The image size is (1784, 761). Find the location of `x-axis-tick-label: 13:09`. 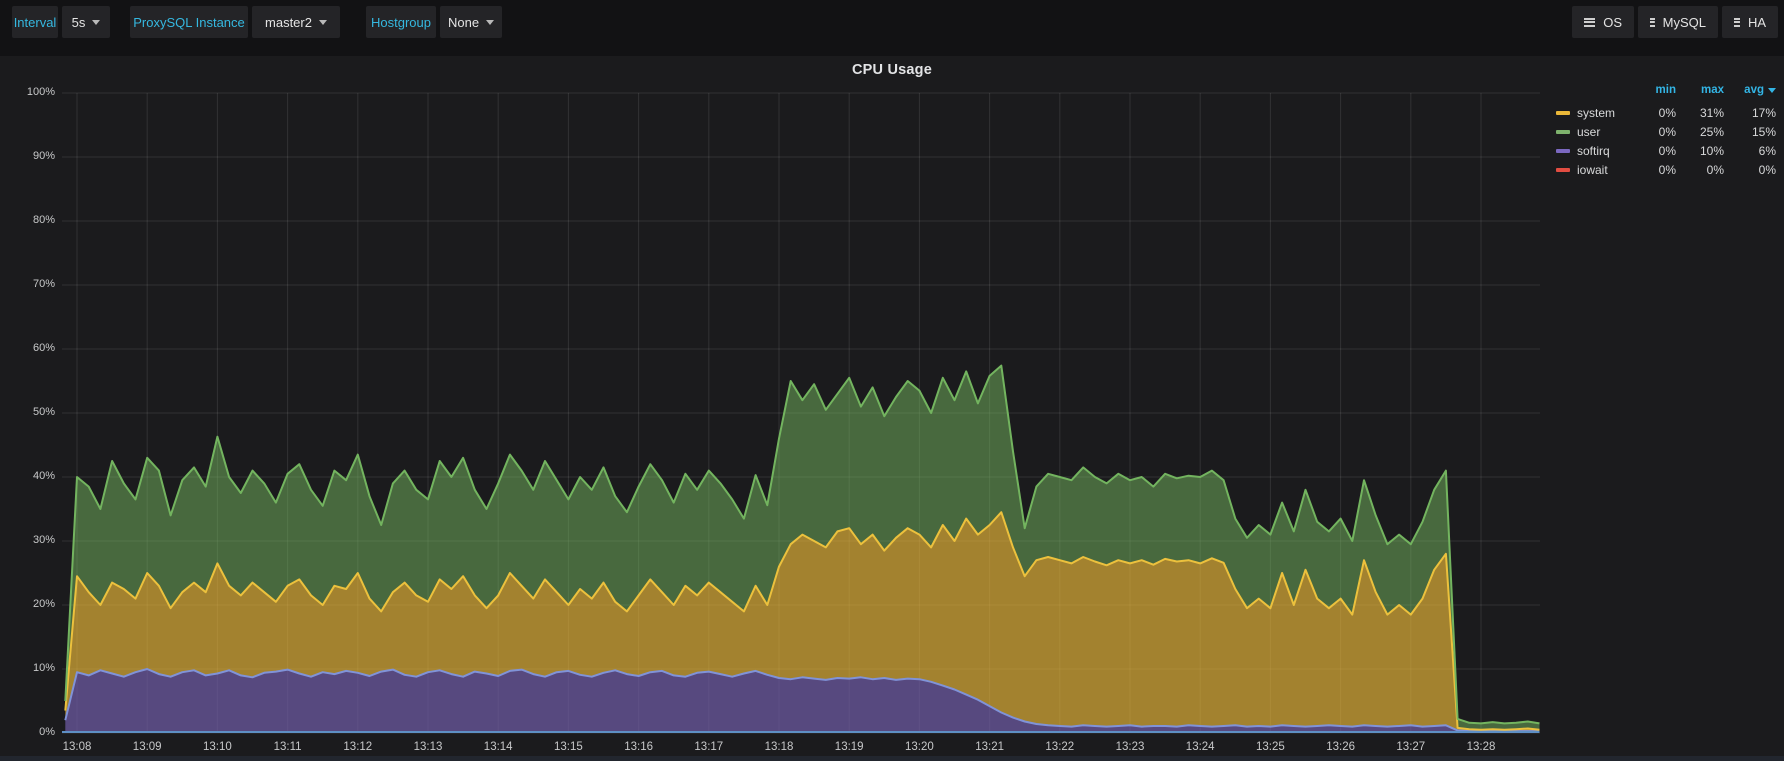

x-axis-tick-label: 13:09 is located at coordinates (147, 747).